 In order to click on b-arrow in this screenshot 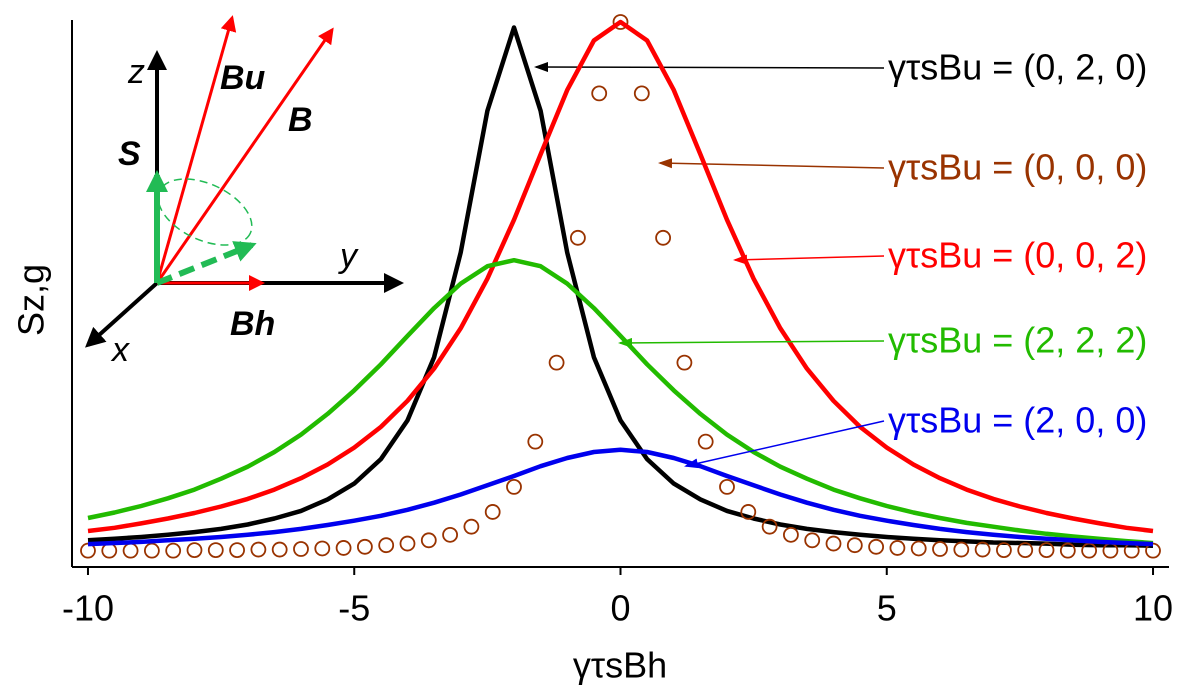, I will do `click(244, 155)`.